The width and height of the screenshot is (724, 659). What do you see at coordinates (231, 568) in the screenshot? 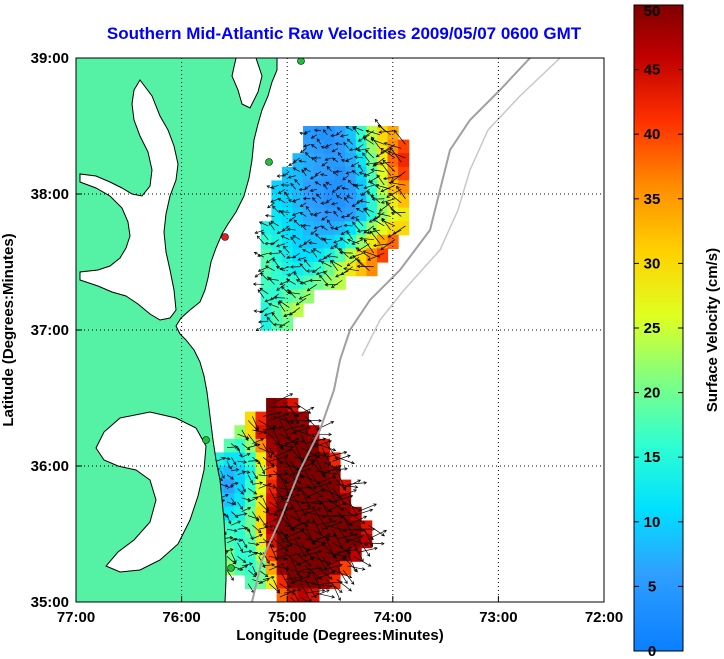
I see `radar-site-marker` at bounding box center [231, 568].